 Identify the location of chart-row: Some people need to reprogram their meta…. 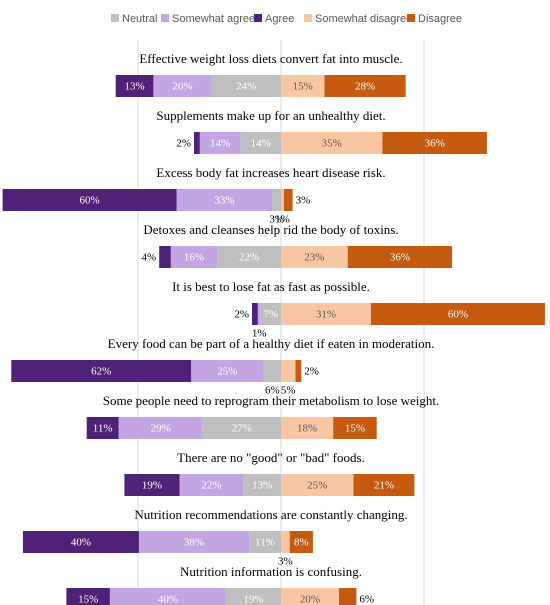
(262, 416).